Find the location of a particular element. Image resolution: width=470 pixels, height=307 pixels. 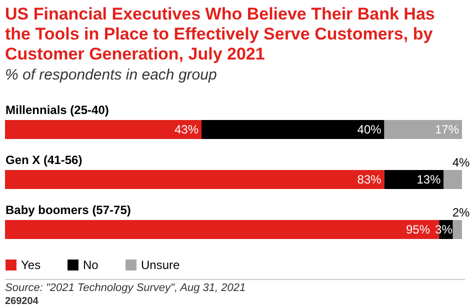

data-label: 43% is located at coordinates (186, 129).